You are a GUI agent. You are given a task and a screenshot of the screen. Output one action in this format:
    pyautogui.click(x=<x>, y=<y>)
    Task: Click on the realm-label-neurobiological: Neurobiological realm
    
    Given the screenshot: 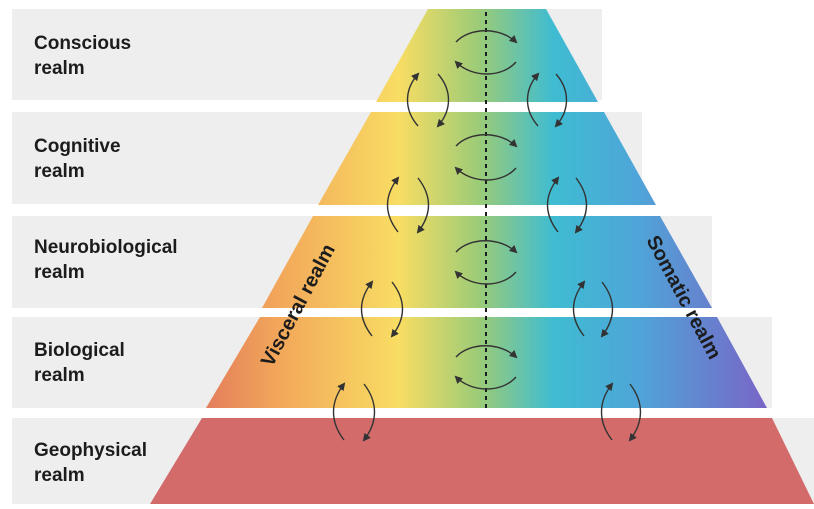 What is the action you would take?
    pyautogui.click(x=106, y=260)
    